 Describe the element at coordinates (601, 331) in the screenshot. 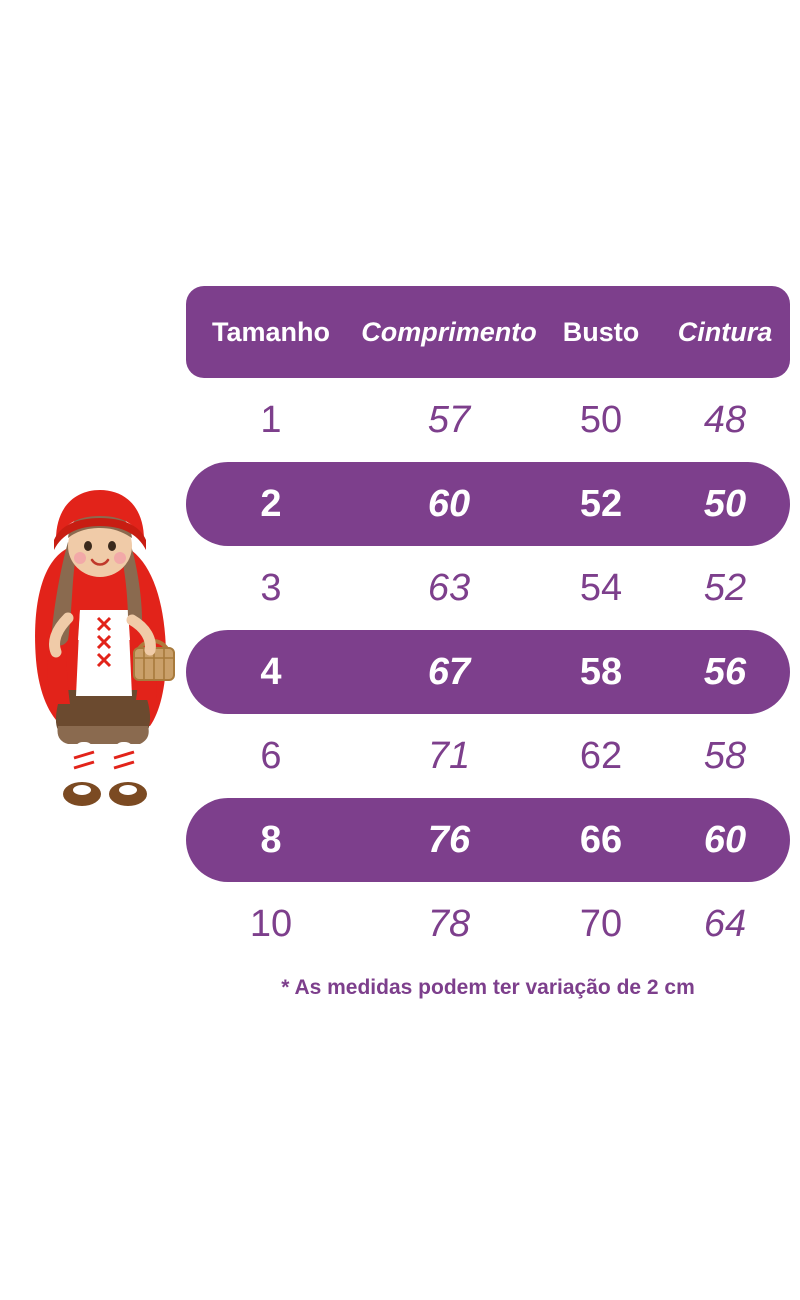

I see `header-busto: Busto` at that location.